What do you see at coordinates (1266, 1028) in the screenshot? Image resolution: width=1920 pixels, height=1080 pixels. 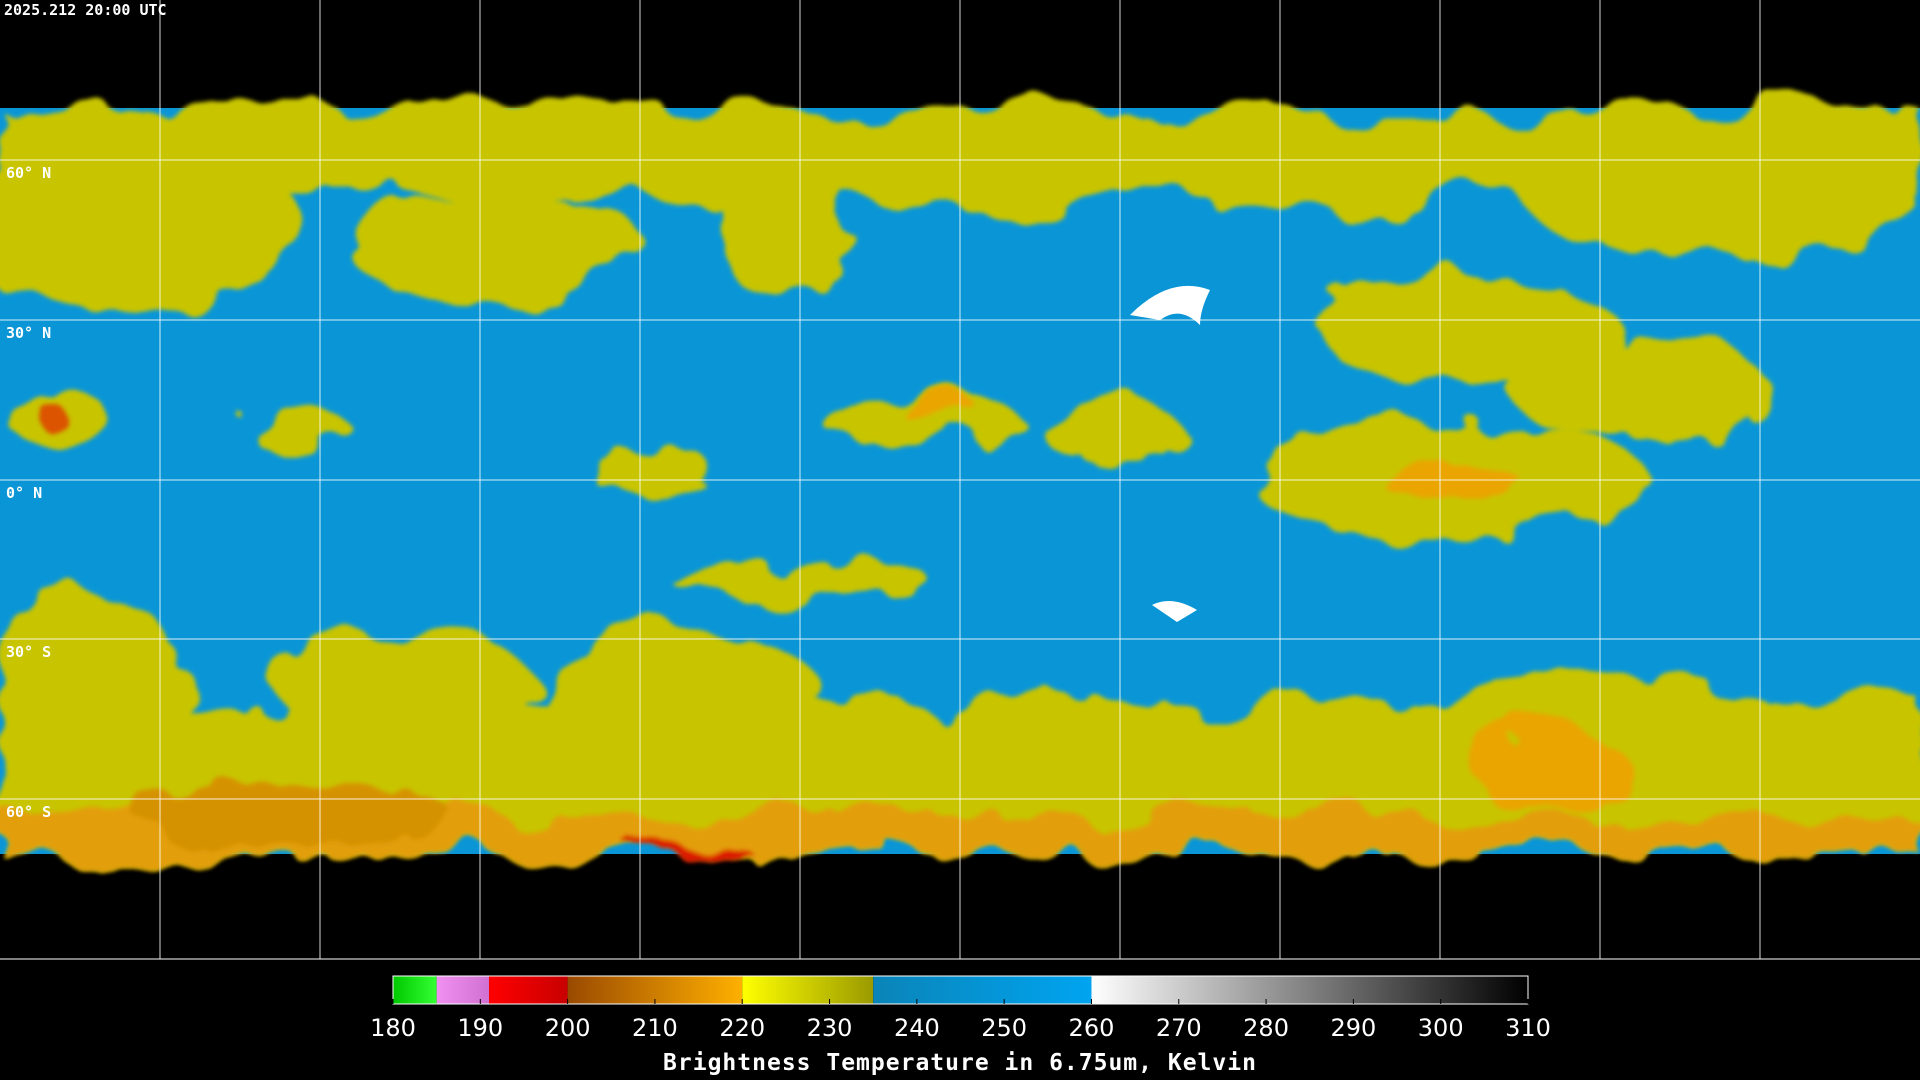 I see `colorbar-tick-label: 280` at bounding box center [1266, 1028].